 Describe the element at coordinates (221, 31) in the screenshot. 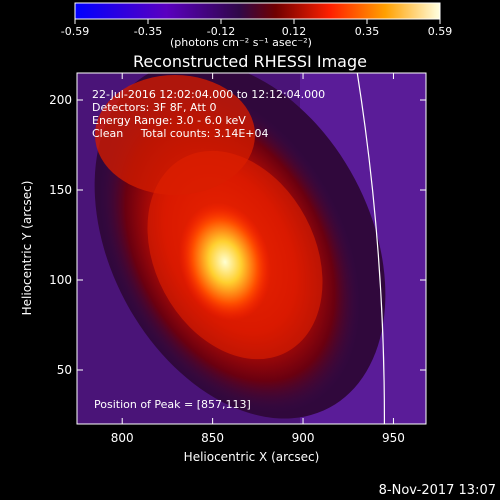

I see `colorbar-tick-label-2: -0.12` at that location.